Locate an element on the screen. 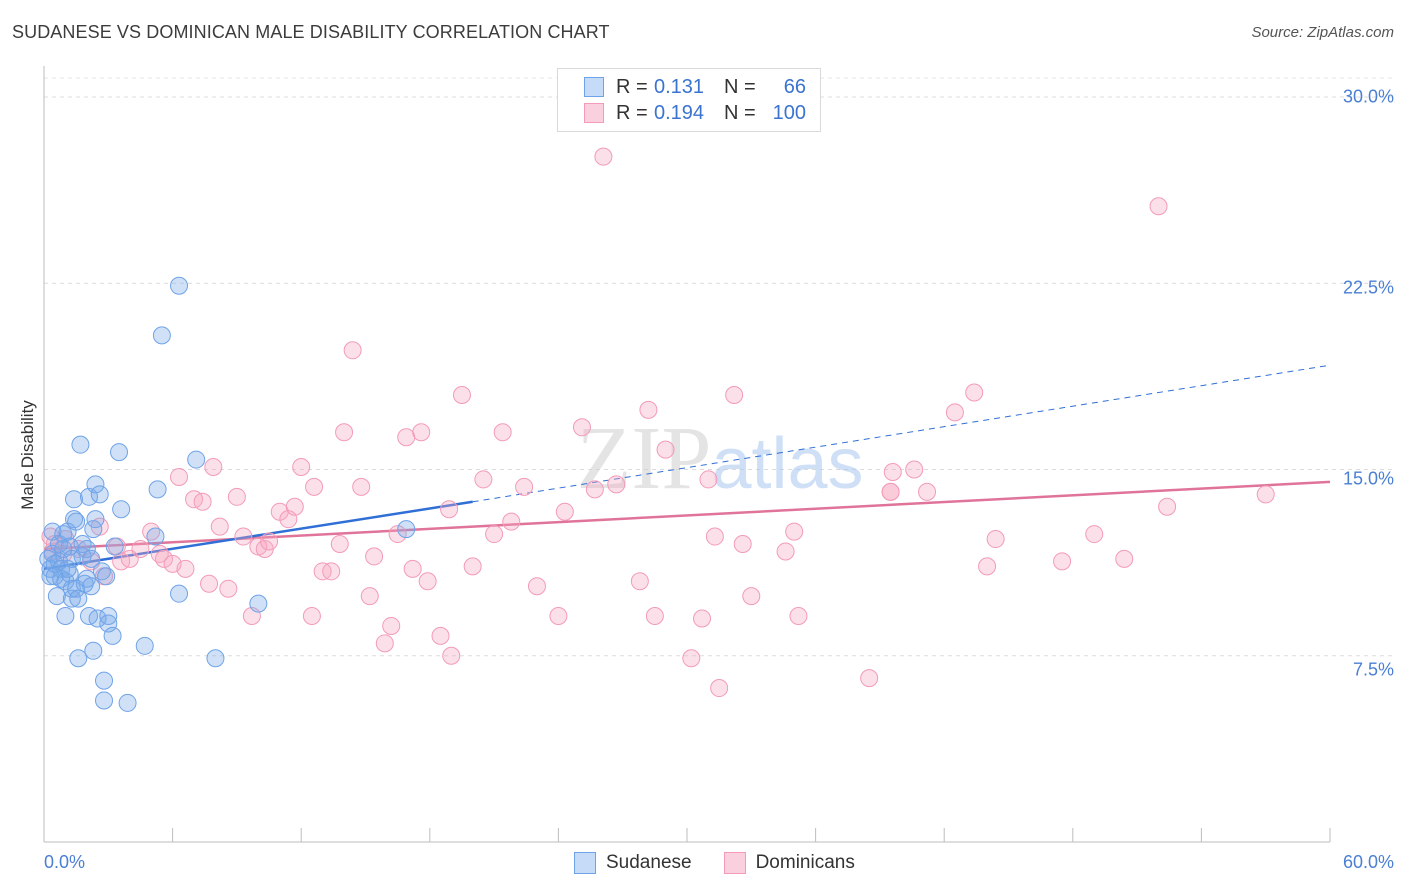  legend-item-sudanese: Sudanese is located at coordinates (633, 863).